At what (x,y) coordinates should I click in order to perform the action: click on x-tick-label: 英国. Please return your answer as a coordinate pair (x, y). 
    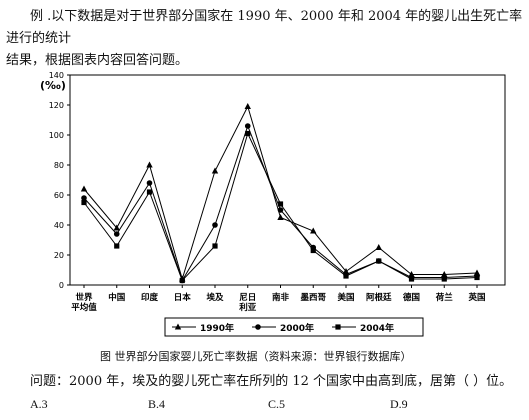
    Looking at the image, I should click on (476, 297).